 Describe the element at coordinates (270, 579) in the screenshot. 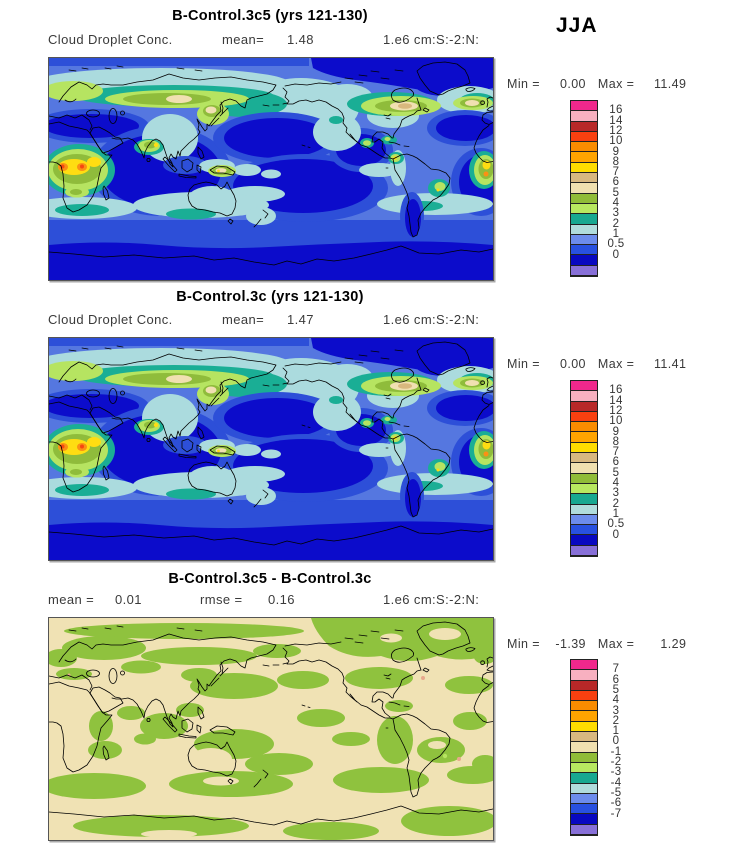

I see `panel3-title: B-Control.3c5 - B-Control.3c` at that location.